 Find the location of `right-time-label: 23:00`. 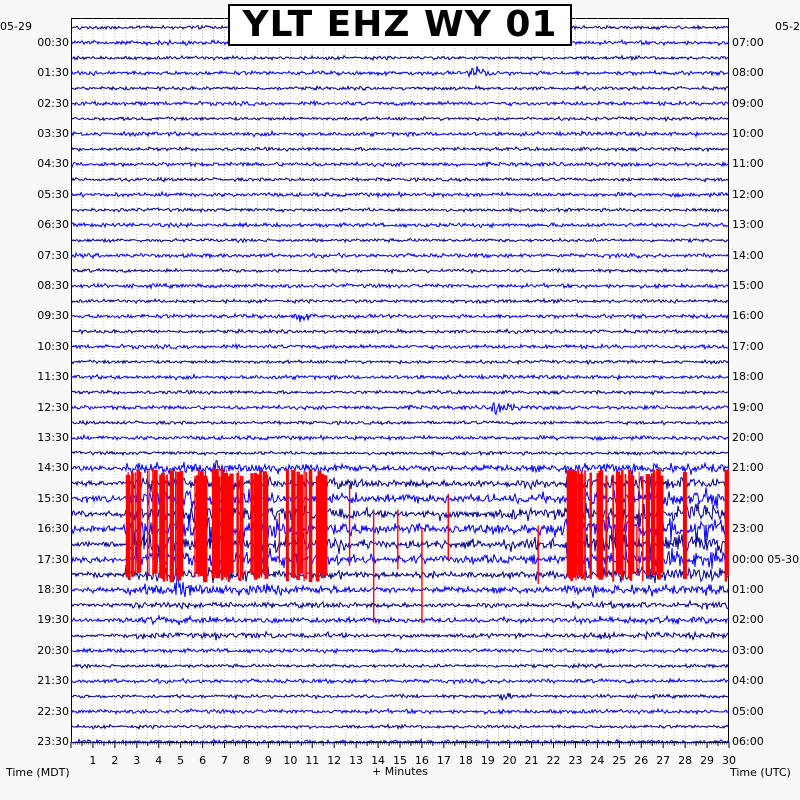

right-time-label: 23:00 is located at coordinates (748, 529).